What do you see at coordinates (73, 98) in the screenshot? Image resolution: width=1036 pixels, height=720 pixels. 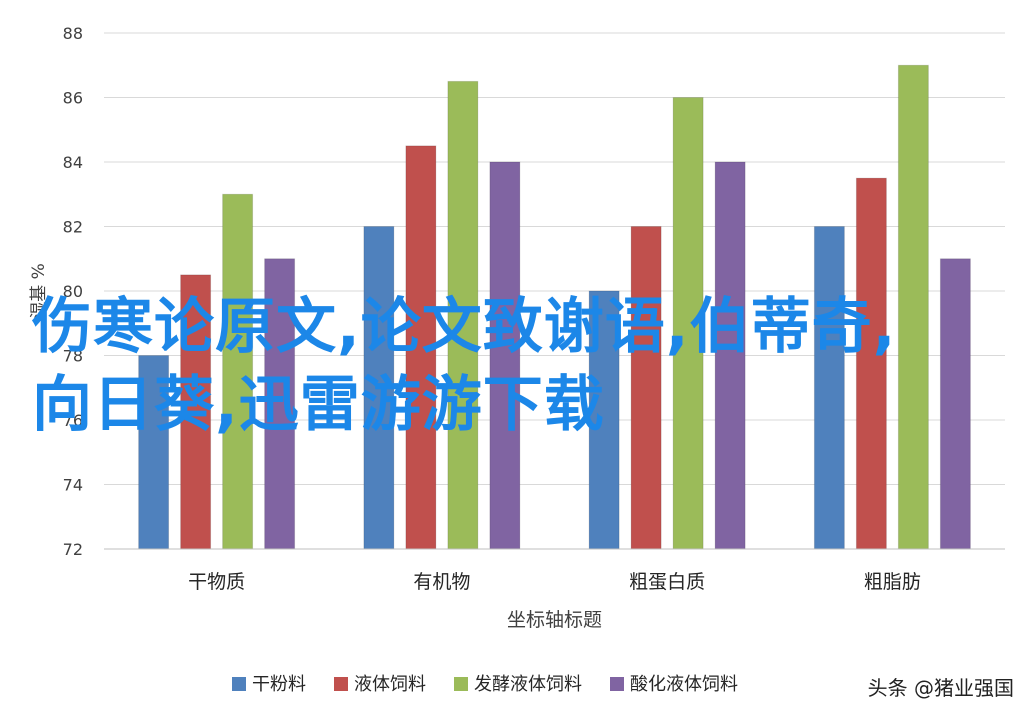 I see `y-tick-label: 86` at bounding box center [73, 98].